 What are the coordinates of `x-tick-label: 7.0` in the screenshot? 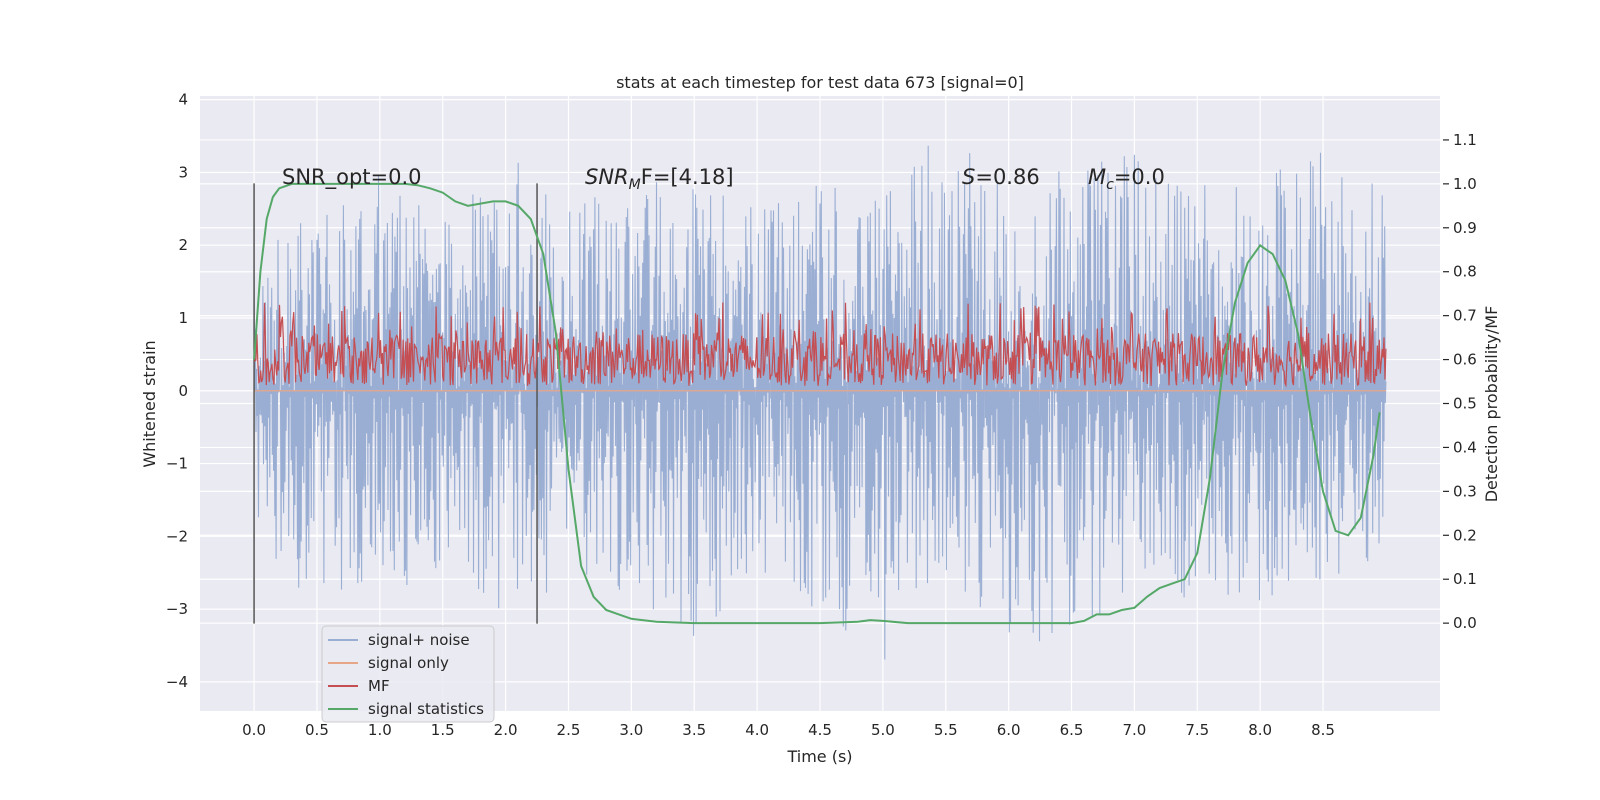 It's located at (1134, 730).